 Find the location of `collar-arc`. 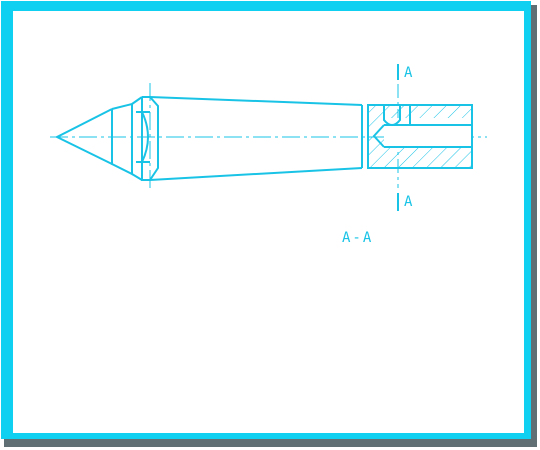

collar-arc is located at coordinates (145, 137).